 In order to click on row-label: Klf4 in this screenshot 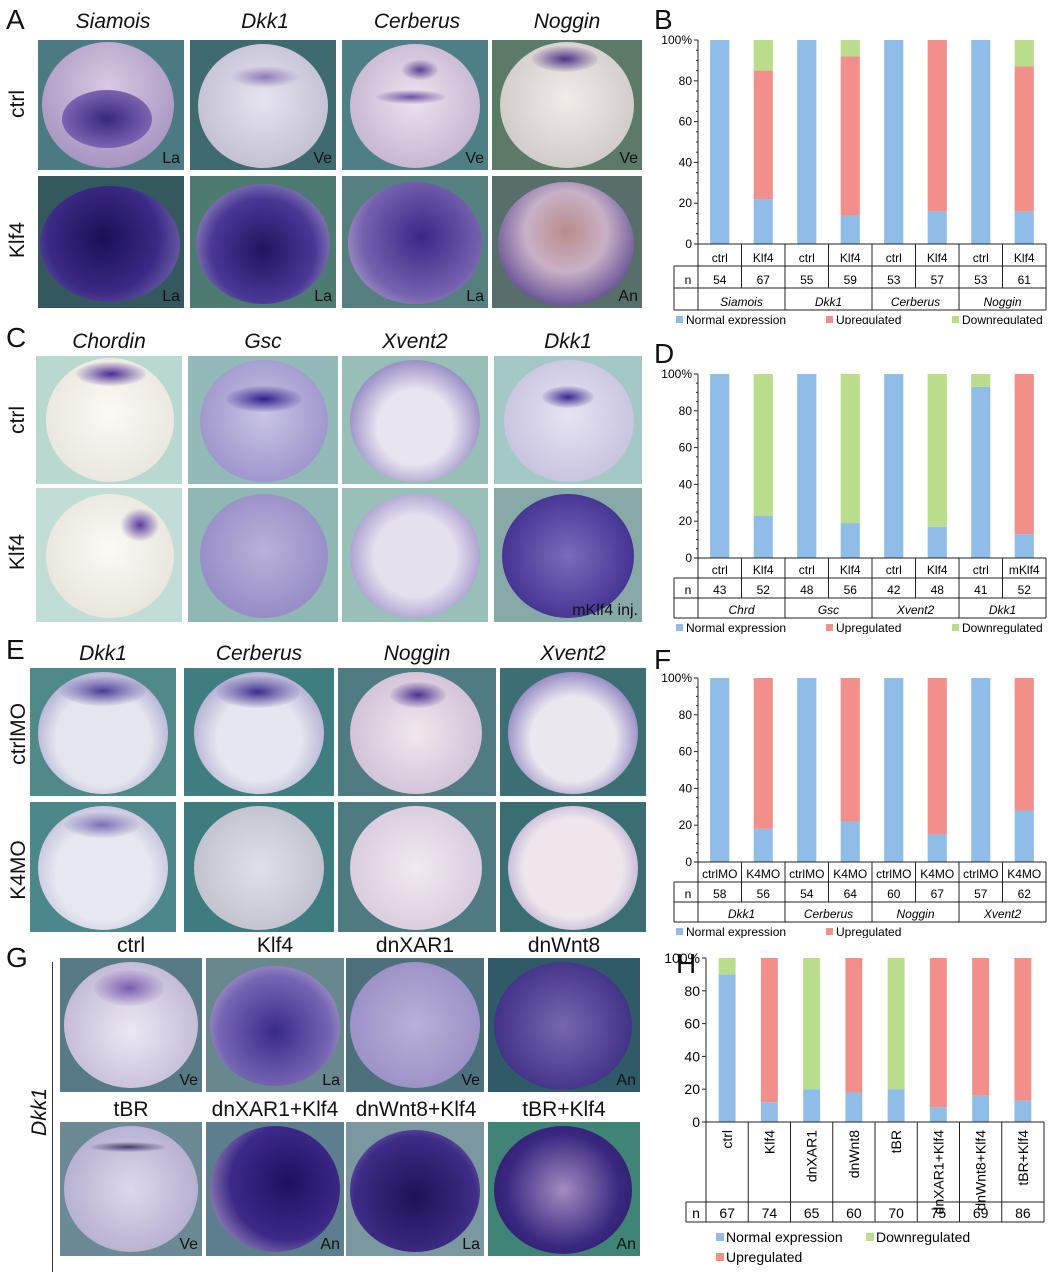, I will do `click(17, 240)`.